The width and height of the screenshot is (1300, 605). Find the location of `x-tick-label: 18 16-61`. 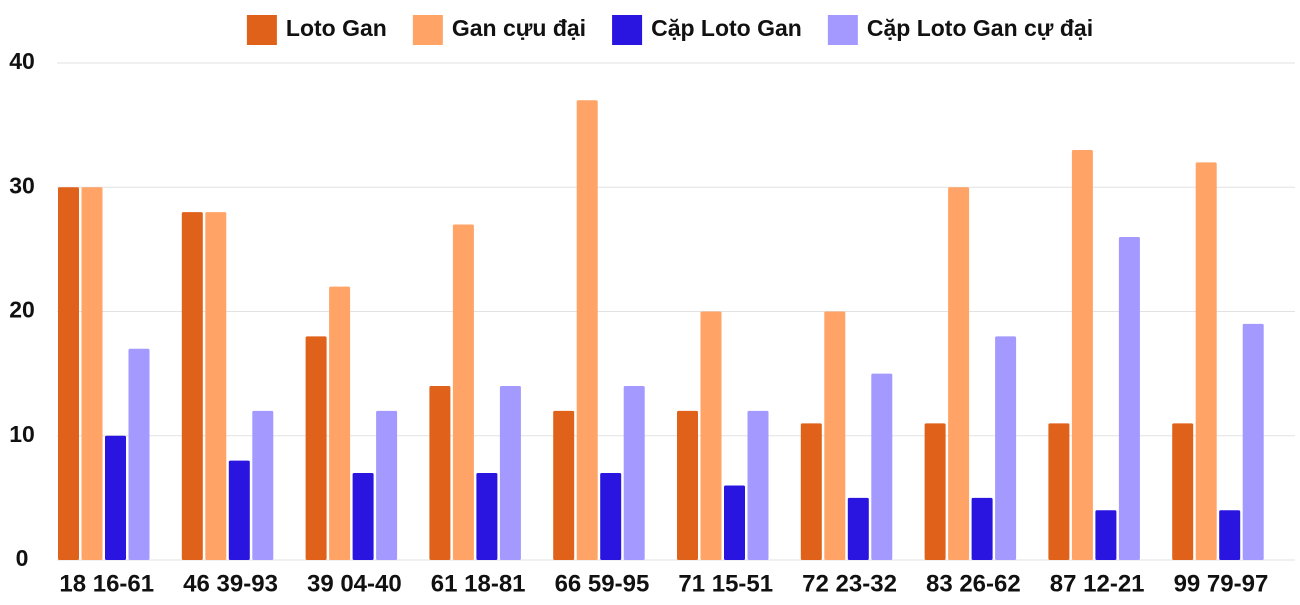

x-tick-label: 18 16-61 is located at coordinates (106, 583).